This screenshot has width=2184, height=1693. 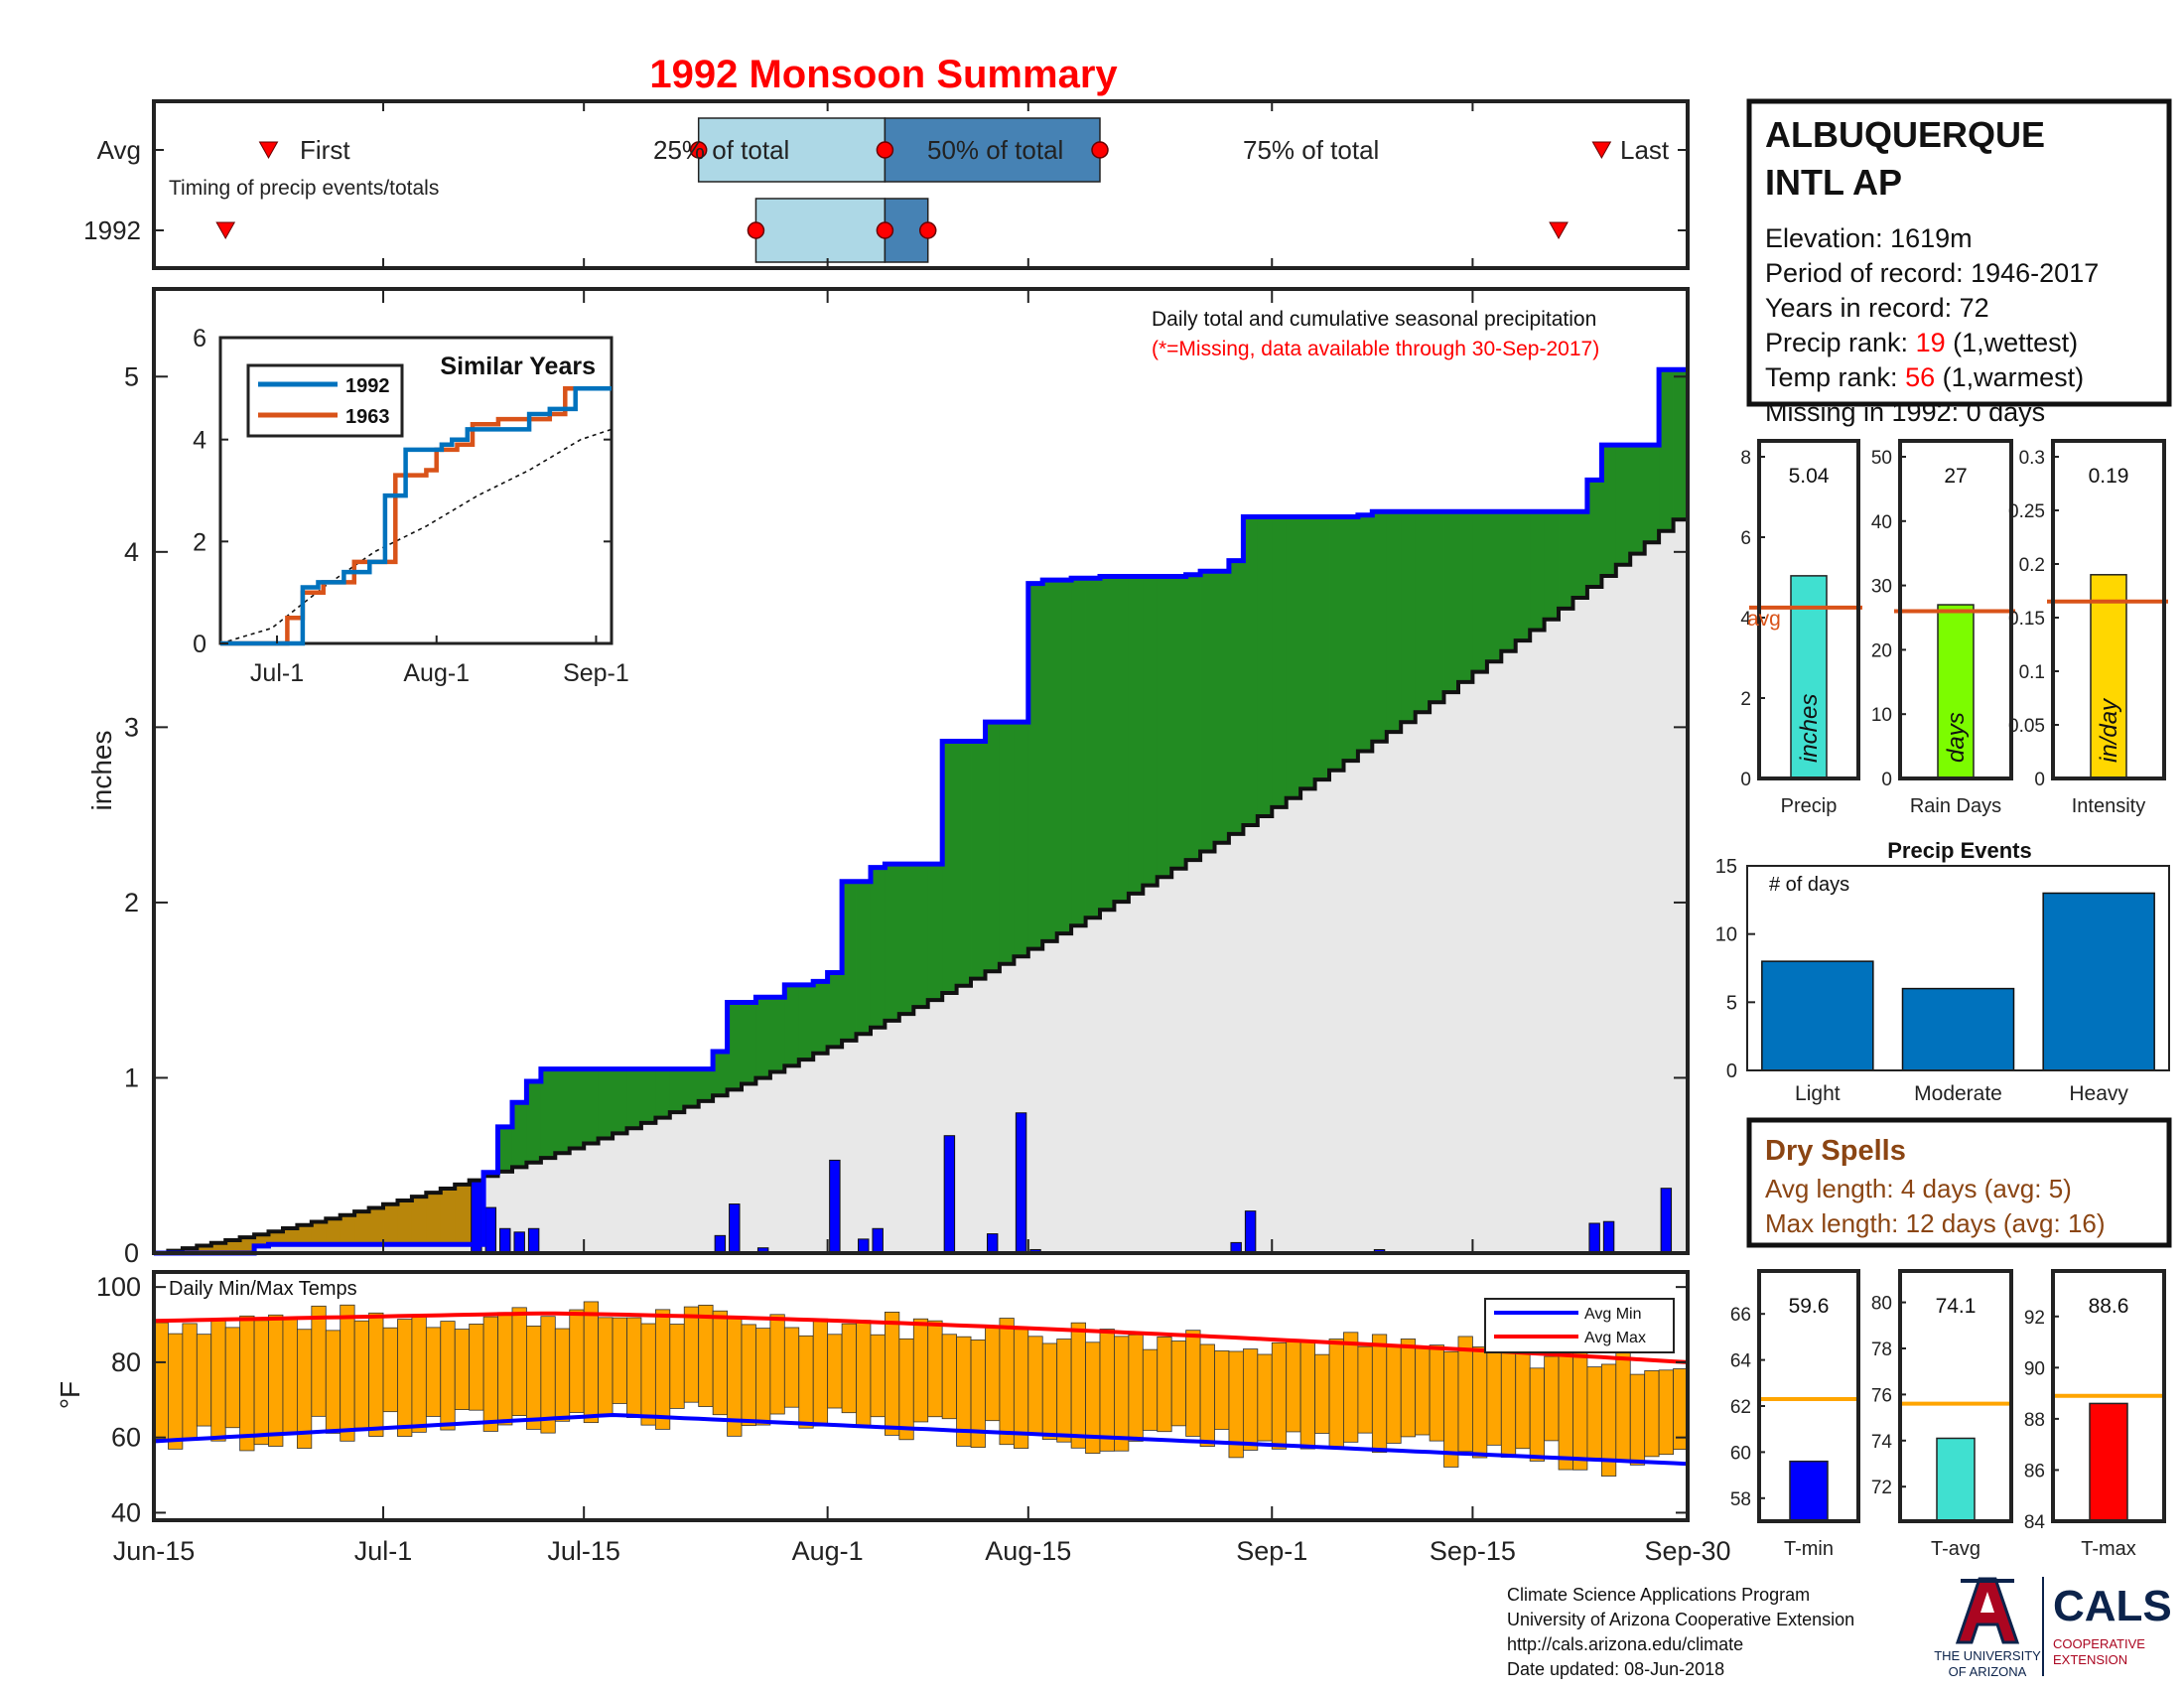 What do you see at coordinates (411, 506) in the screenshot?
I see `inset-marks: 0 2 4 6 Jul-1 Aug-1 Sep-1` at bounding box center [411, 506].